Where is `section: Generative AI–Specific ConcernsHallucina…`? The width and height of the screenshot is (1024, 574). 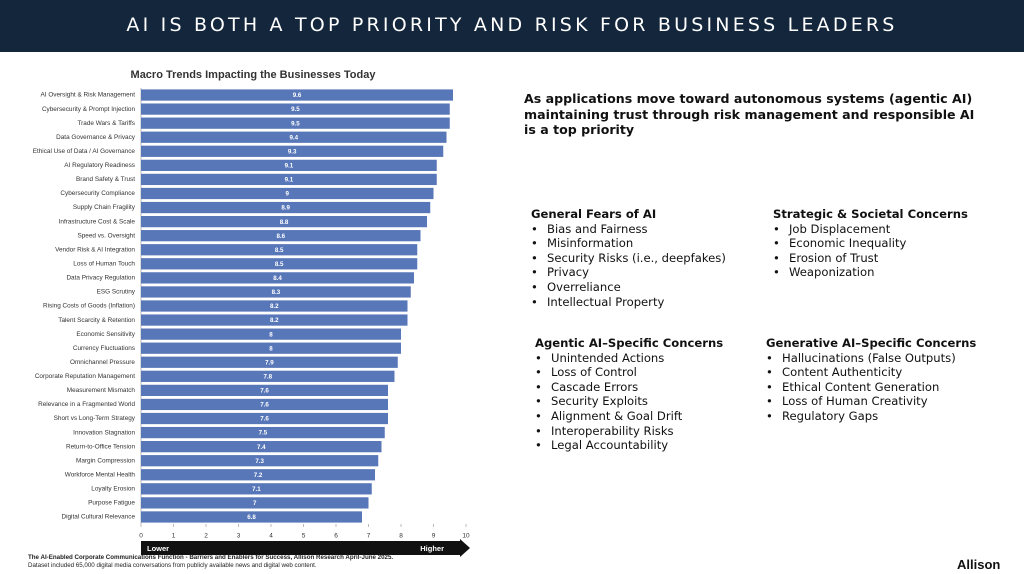 section: Generative AI–Specific ConcernsHallucina… is located at coordinates (871, 380).